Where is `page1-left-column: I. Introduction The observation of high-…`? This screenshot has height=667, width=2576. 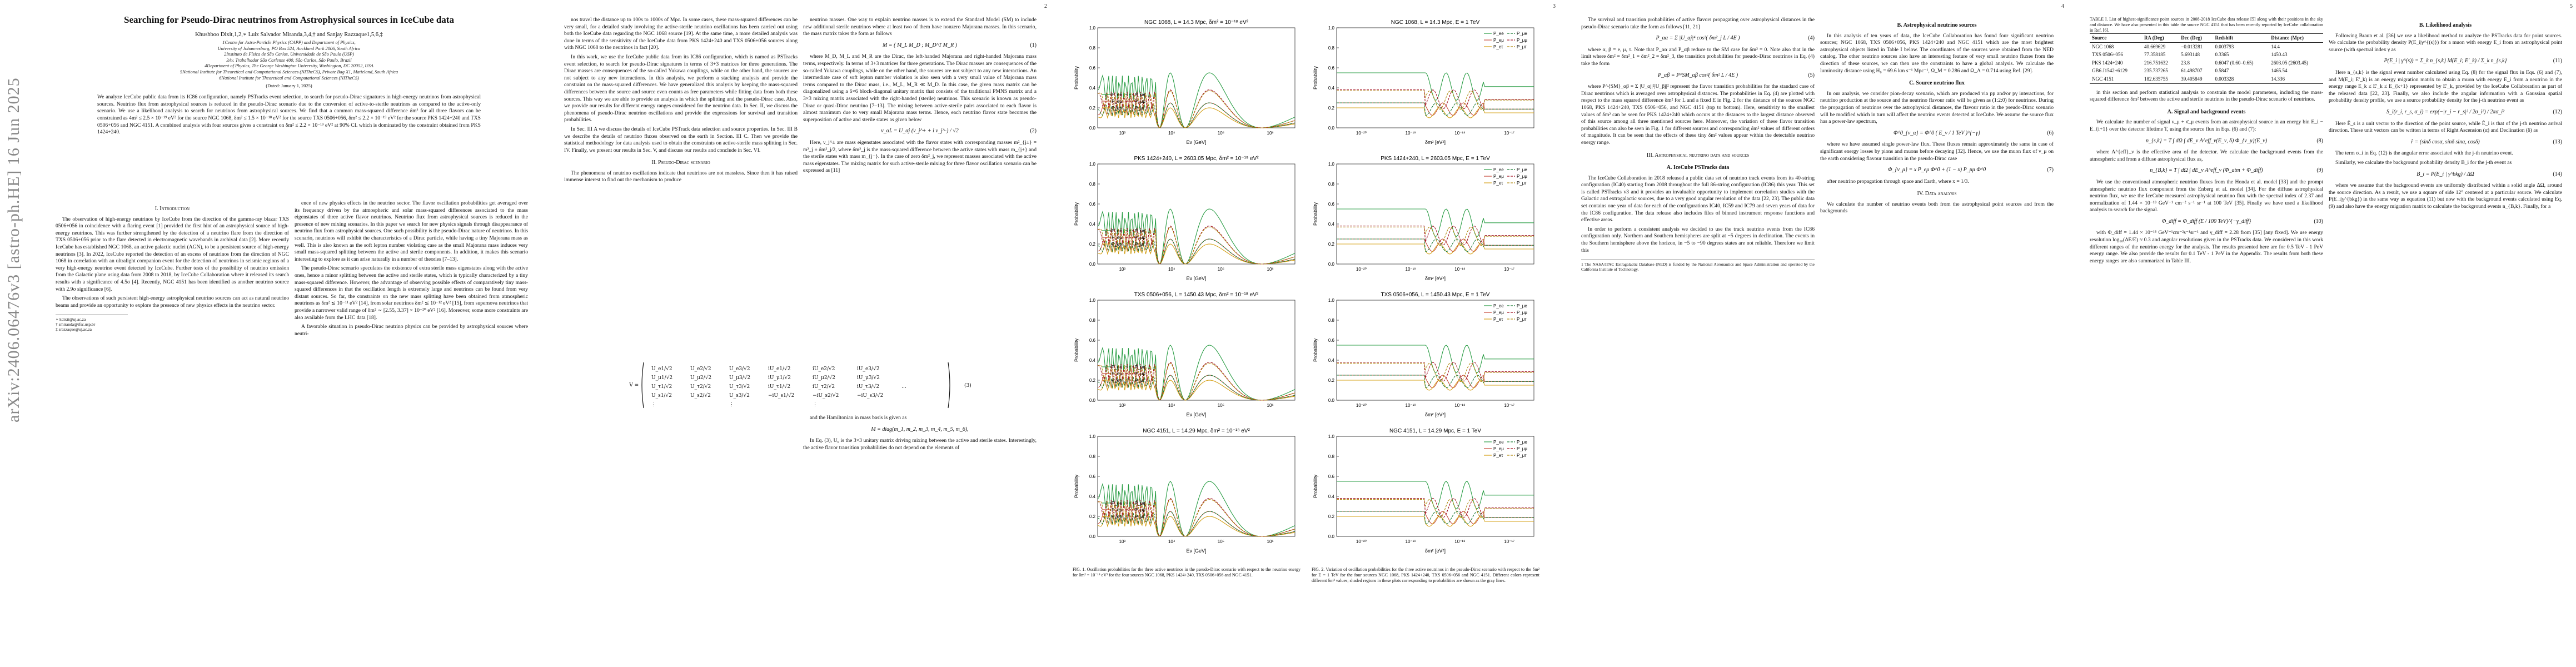 page1-left-column: I. Introduction The observation of high-… is located at coordinates (172, 266).